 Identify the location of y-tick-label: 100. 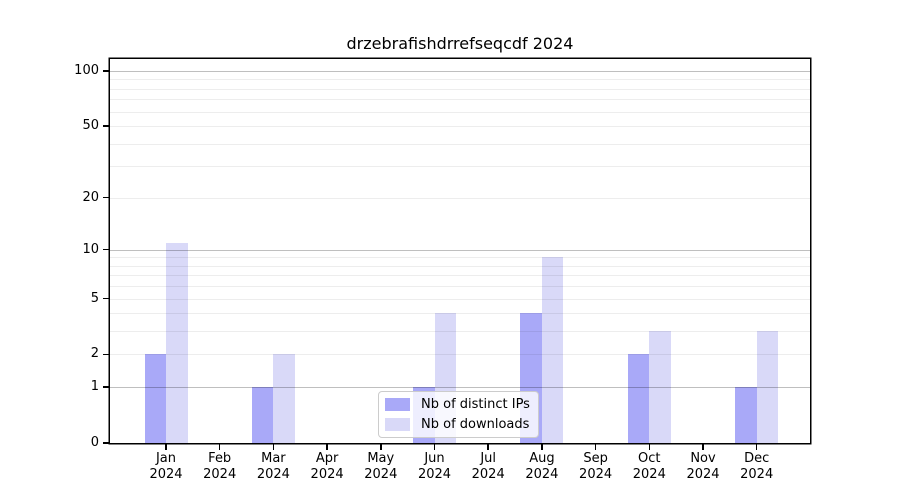
(86, 70).